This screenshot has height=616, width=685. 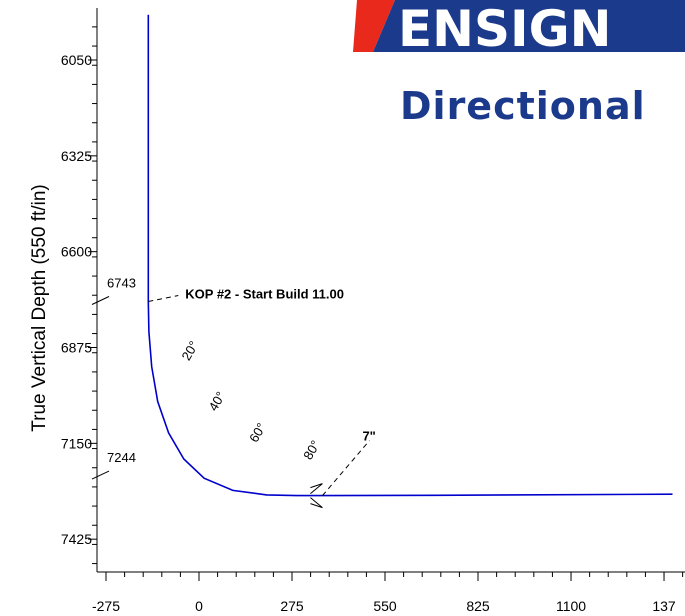 What do you see at coordinates (346, 468) in the screenshot?
I see `casing-leader-line` at bounding box center [346, 468].